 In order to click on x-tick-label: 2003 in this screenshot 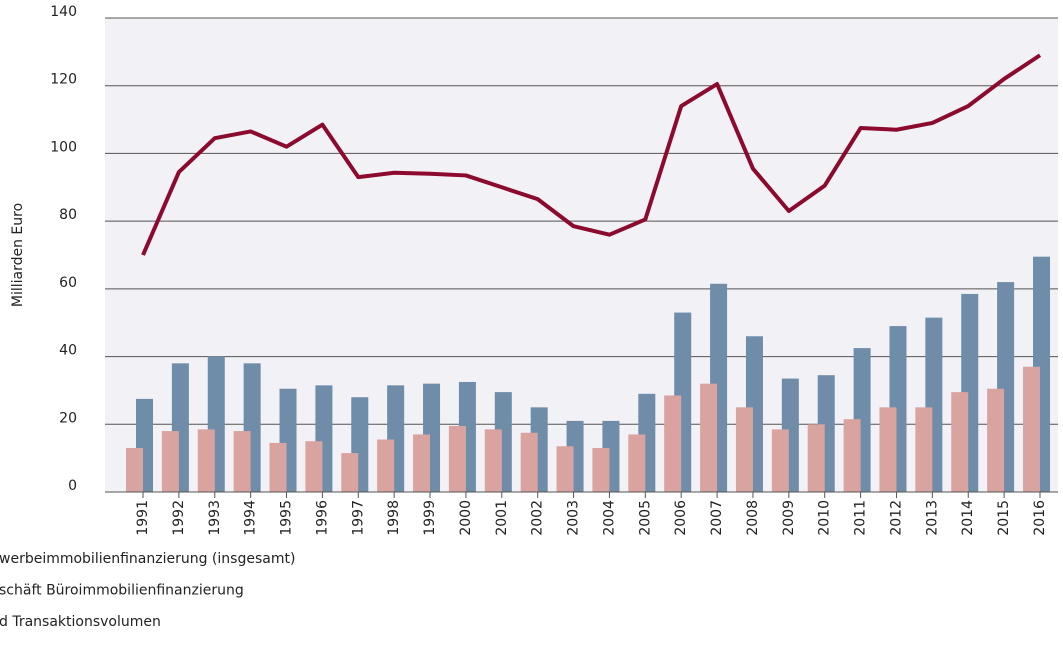, I will do `click(574, 518)`.